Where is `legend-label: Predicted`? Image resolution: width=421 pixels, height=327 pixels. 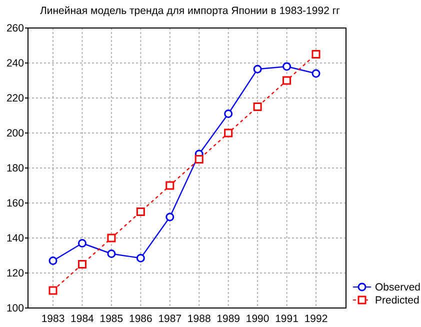 legend-label: Predicted is located at coordinates (397, 300).